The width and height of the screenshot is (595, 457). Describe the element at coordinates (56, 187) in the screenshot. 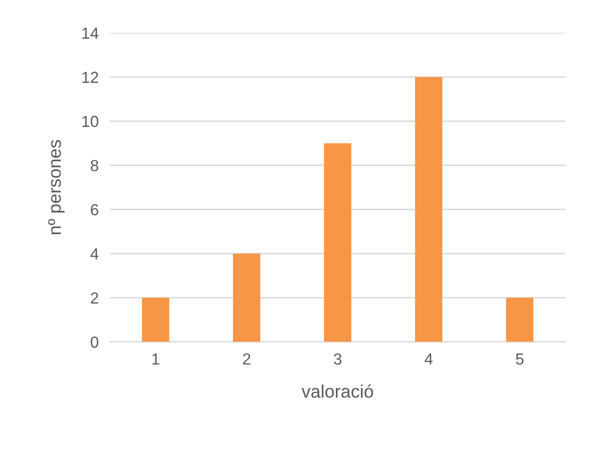

I see `y-axis-title: nº persones` at that location.